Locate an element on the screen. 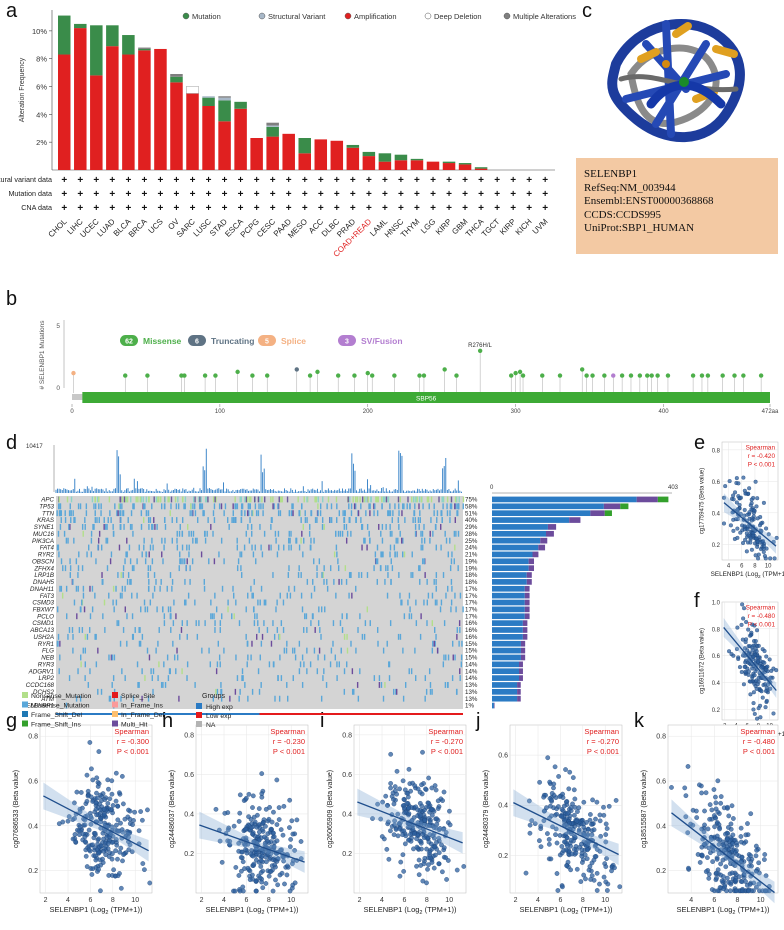 The width and height of the screenshot is (784, 930). gene-label: MUC16 is located at coordinates (44, 534).